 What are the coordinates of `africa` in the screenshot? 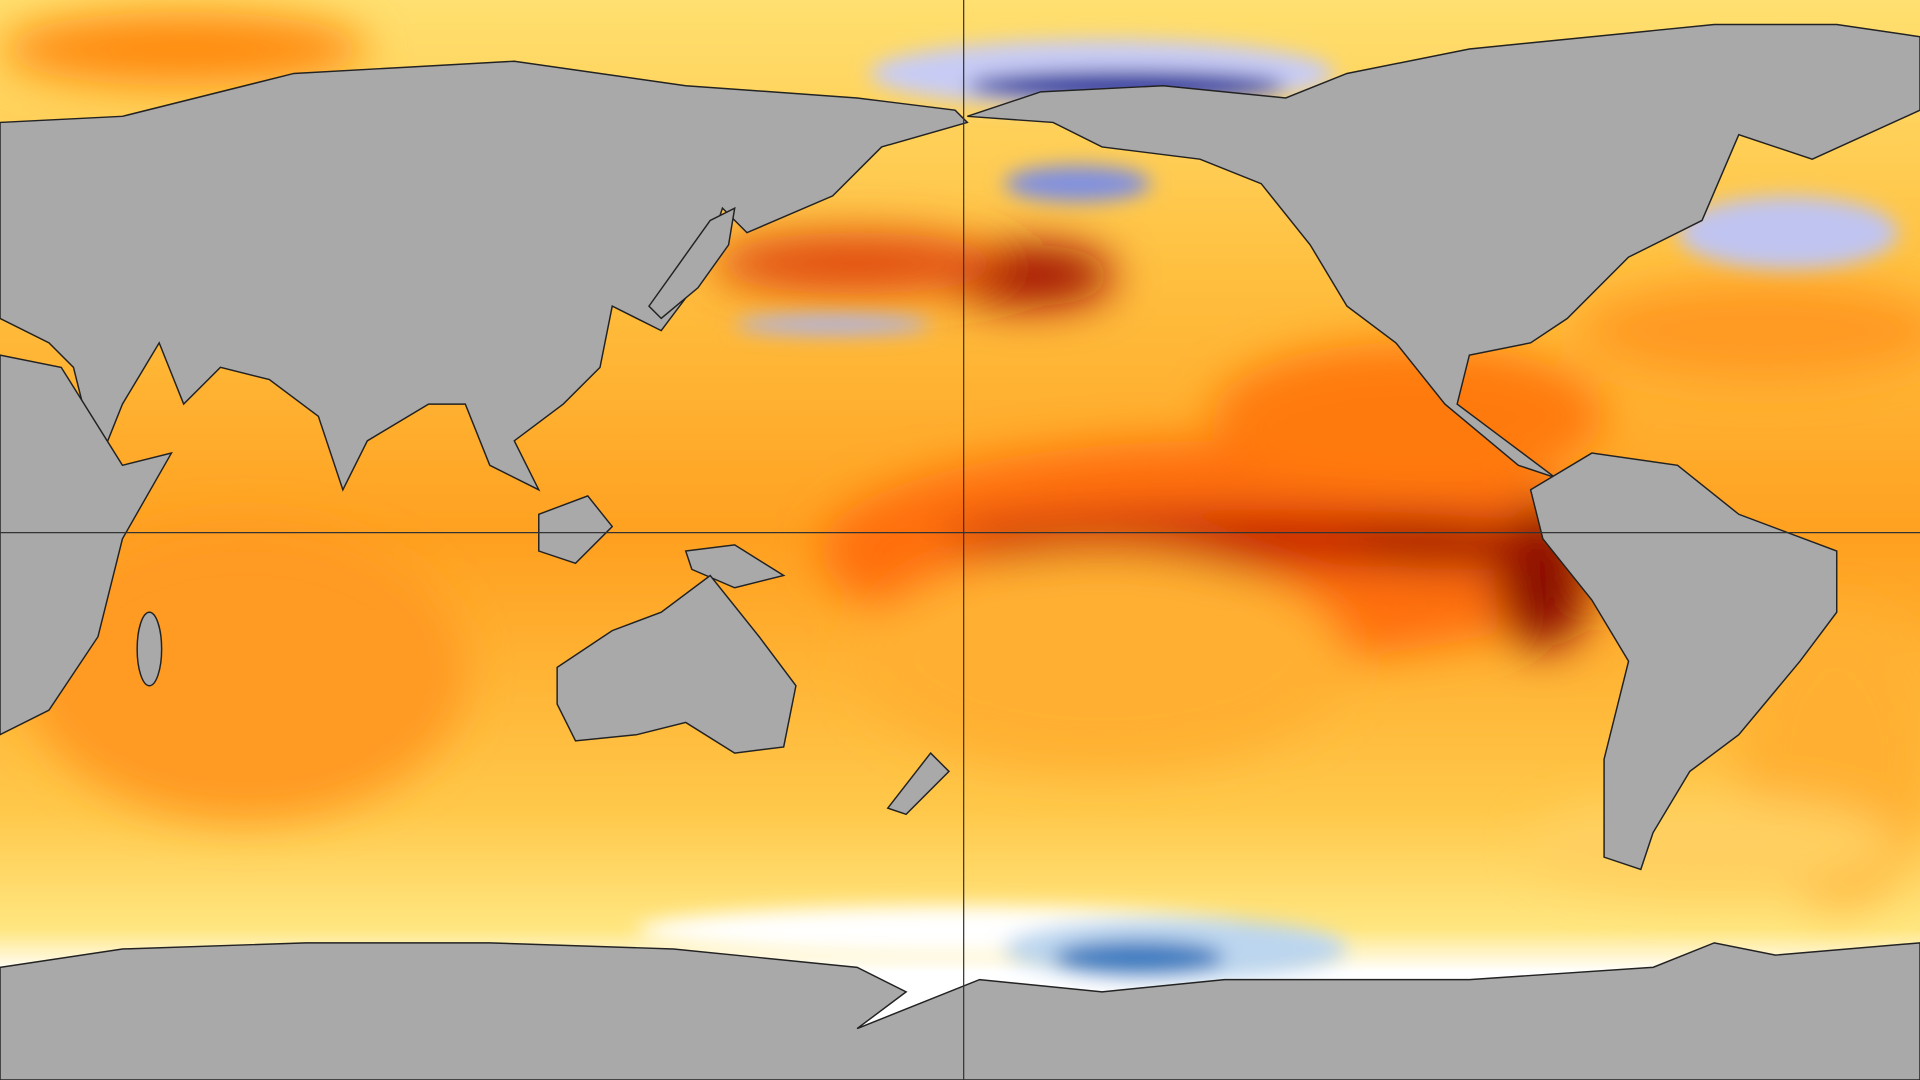 It's located at (86, 545).